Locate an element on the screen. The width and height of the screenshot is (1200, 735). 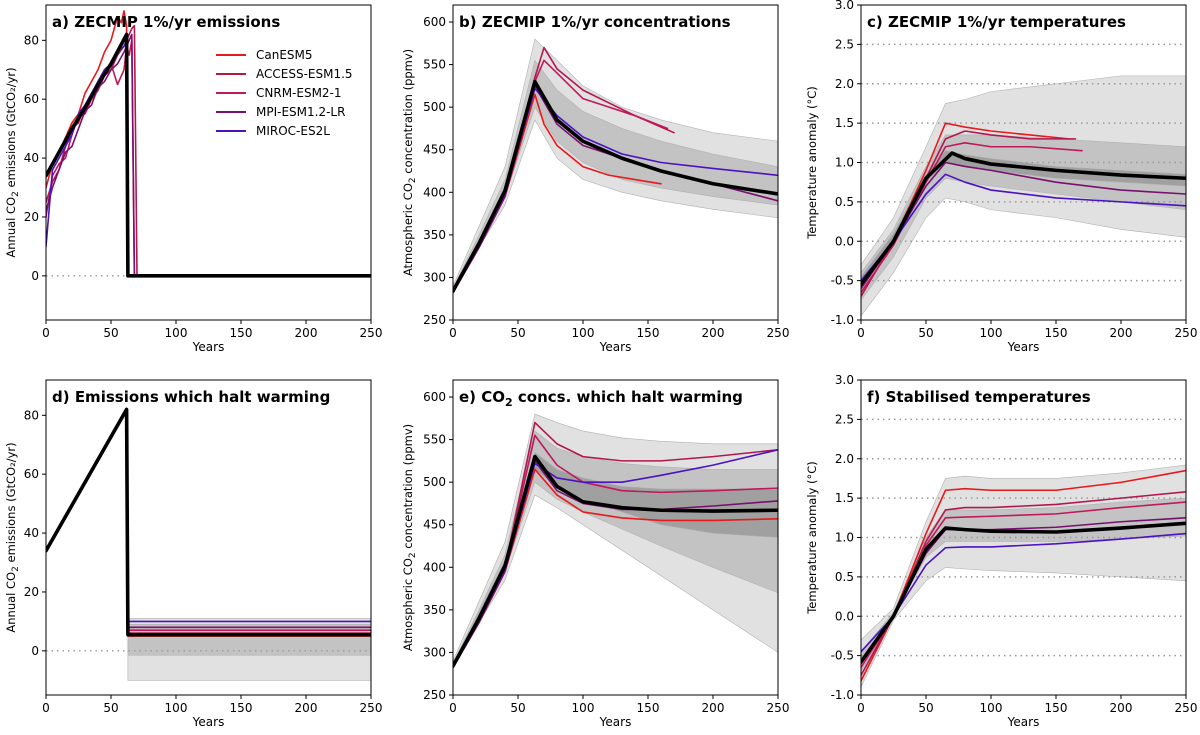
y-tick-label: 400 is located at coordinates (434, 192).